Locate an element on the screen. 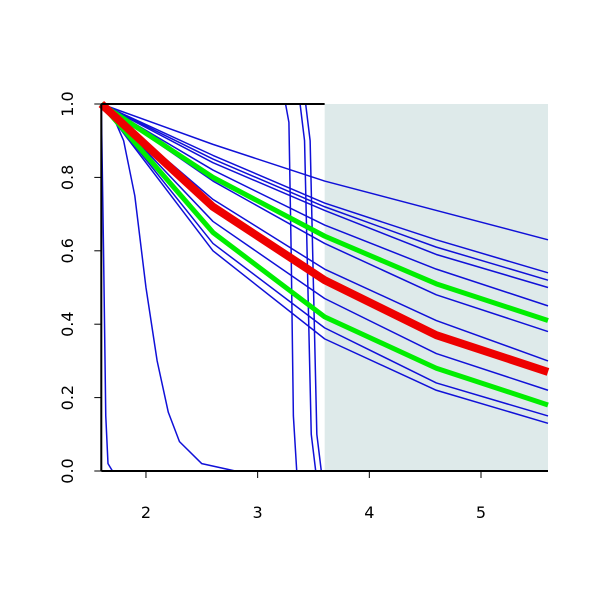 This screenshot has width=600, height=600. y-tick-label: 0.2 is located at coordinates (67, 397).